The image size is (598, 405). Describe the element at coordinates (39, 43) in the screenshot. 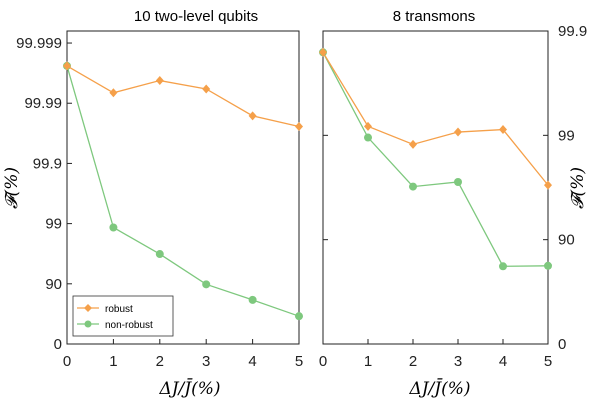

I see `y-tick-label: 99.999` at that location.